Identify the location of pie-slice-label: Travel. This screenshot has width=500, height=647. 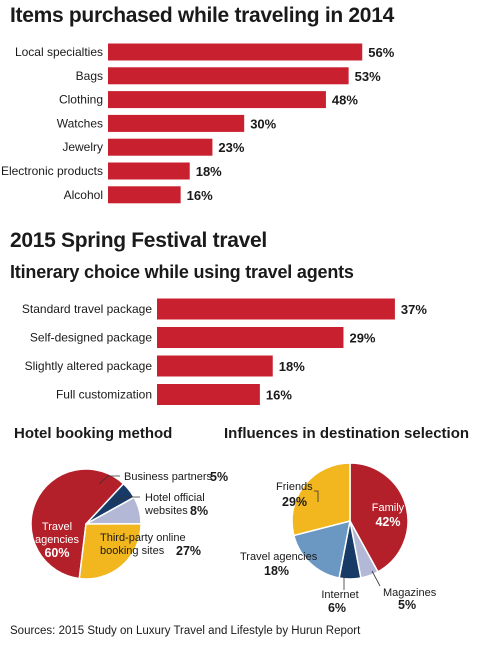
(57, 527).